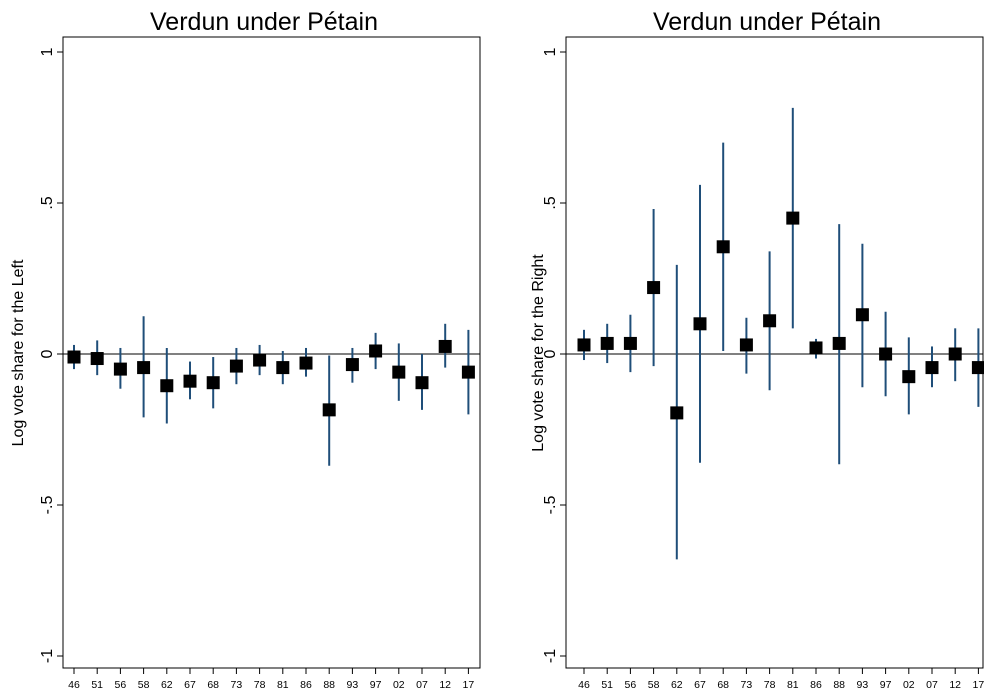  What do you see at coordinates (550, 353) in the screenshot?
I see `right-chart-y-tick-label: 0` at bounding box center [550, 353].